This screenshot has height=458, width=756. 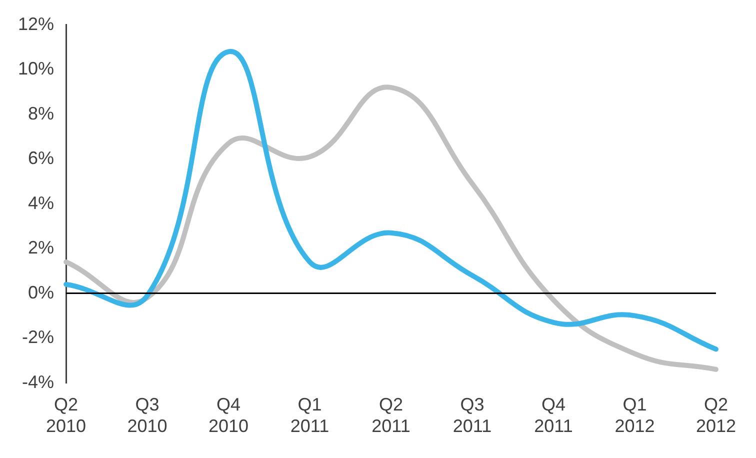 What do you see at coordinates (472, 415) in the screenshot?
I see `x-tick-label: Q3 2011` at bounding box center [472, 415].